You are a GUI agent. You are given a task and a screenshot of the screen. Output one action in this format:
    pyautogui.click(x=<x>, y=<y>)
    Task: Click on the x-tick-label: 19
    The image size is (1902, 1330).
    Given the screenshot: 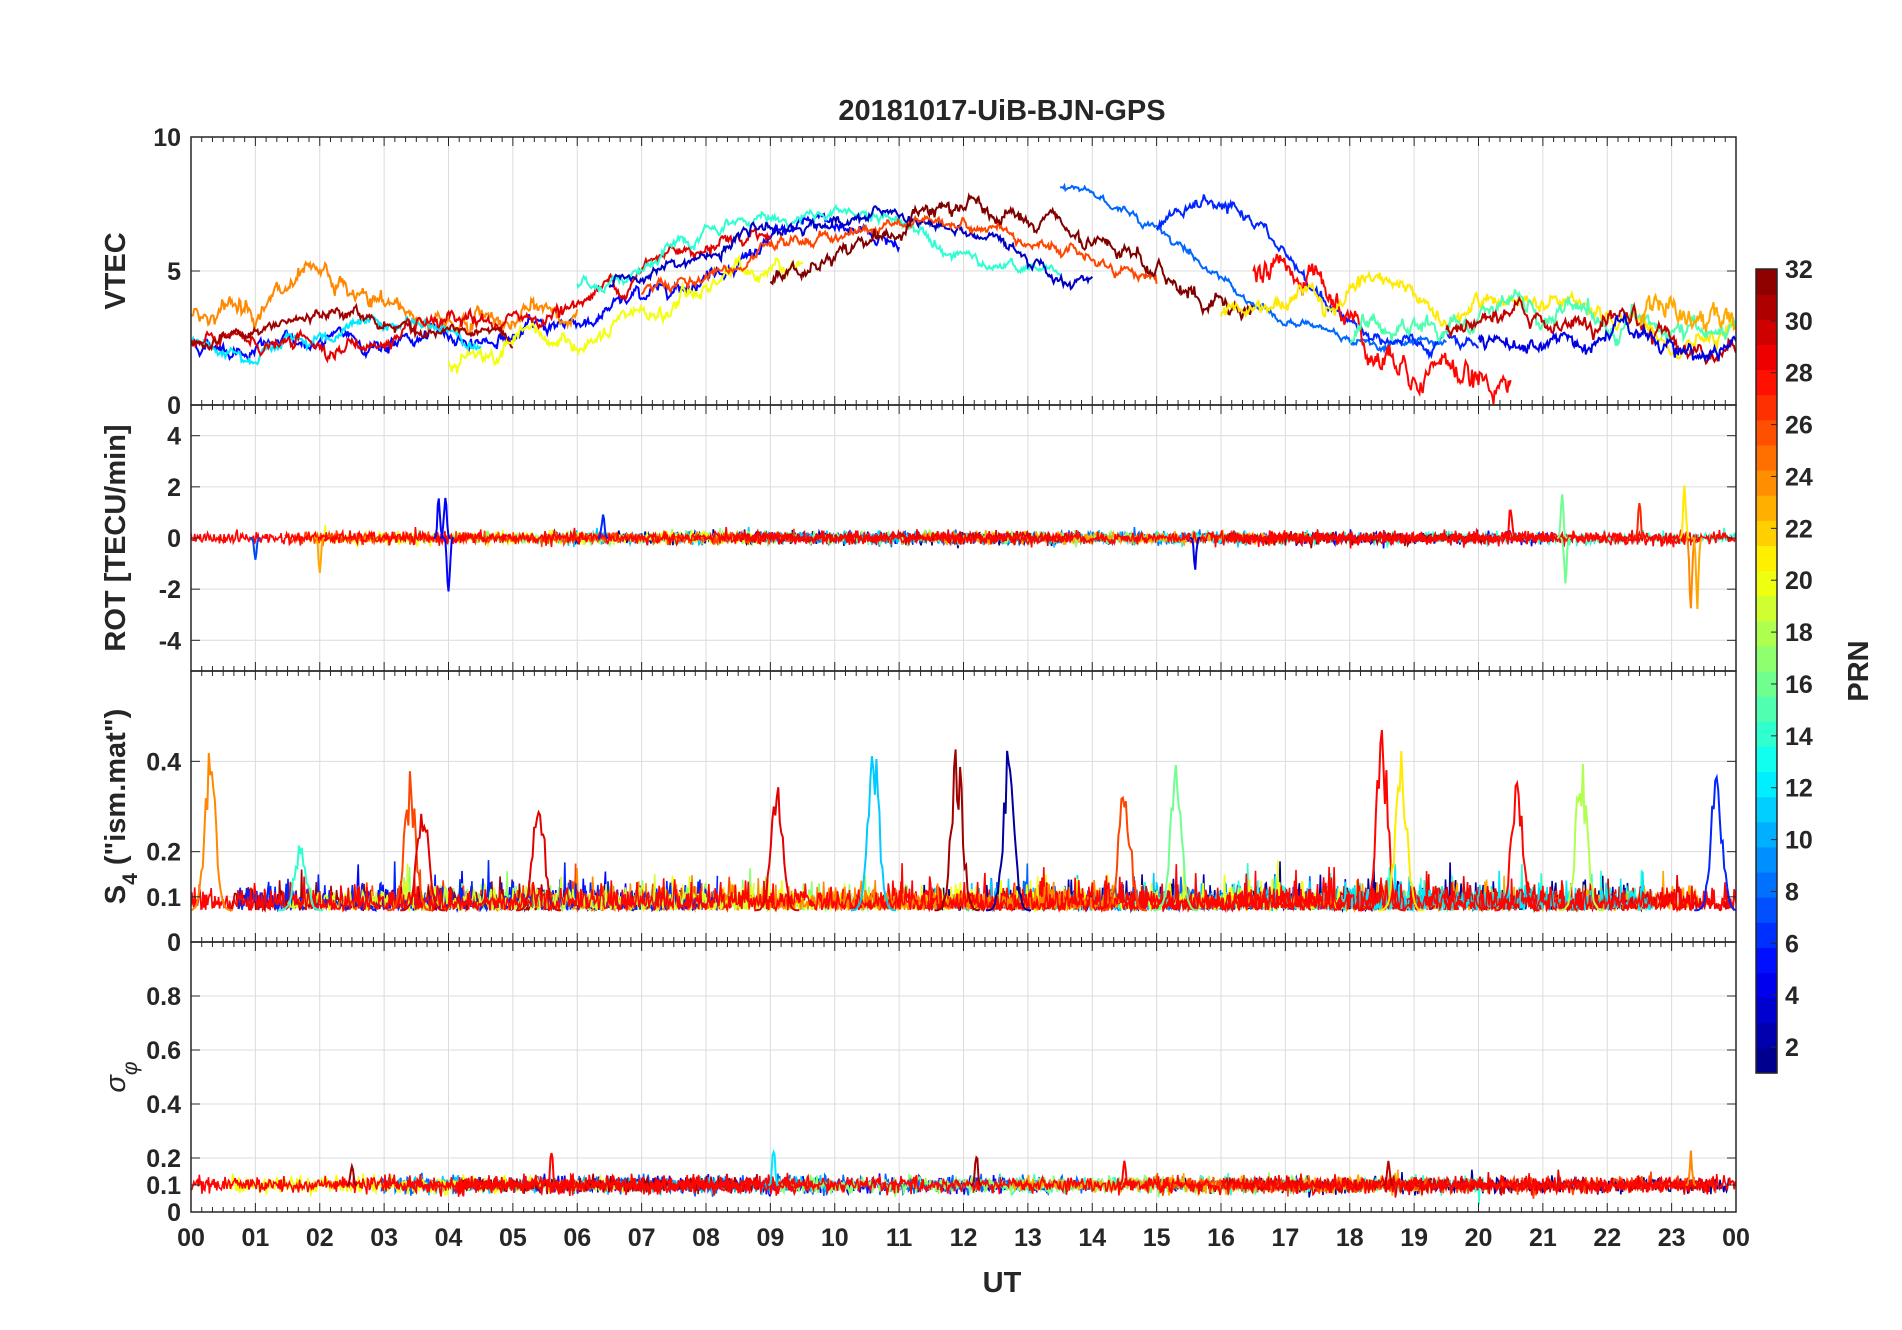 What is the action you would take?
    pyautogui.click(x=1414, y=1238)
    